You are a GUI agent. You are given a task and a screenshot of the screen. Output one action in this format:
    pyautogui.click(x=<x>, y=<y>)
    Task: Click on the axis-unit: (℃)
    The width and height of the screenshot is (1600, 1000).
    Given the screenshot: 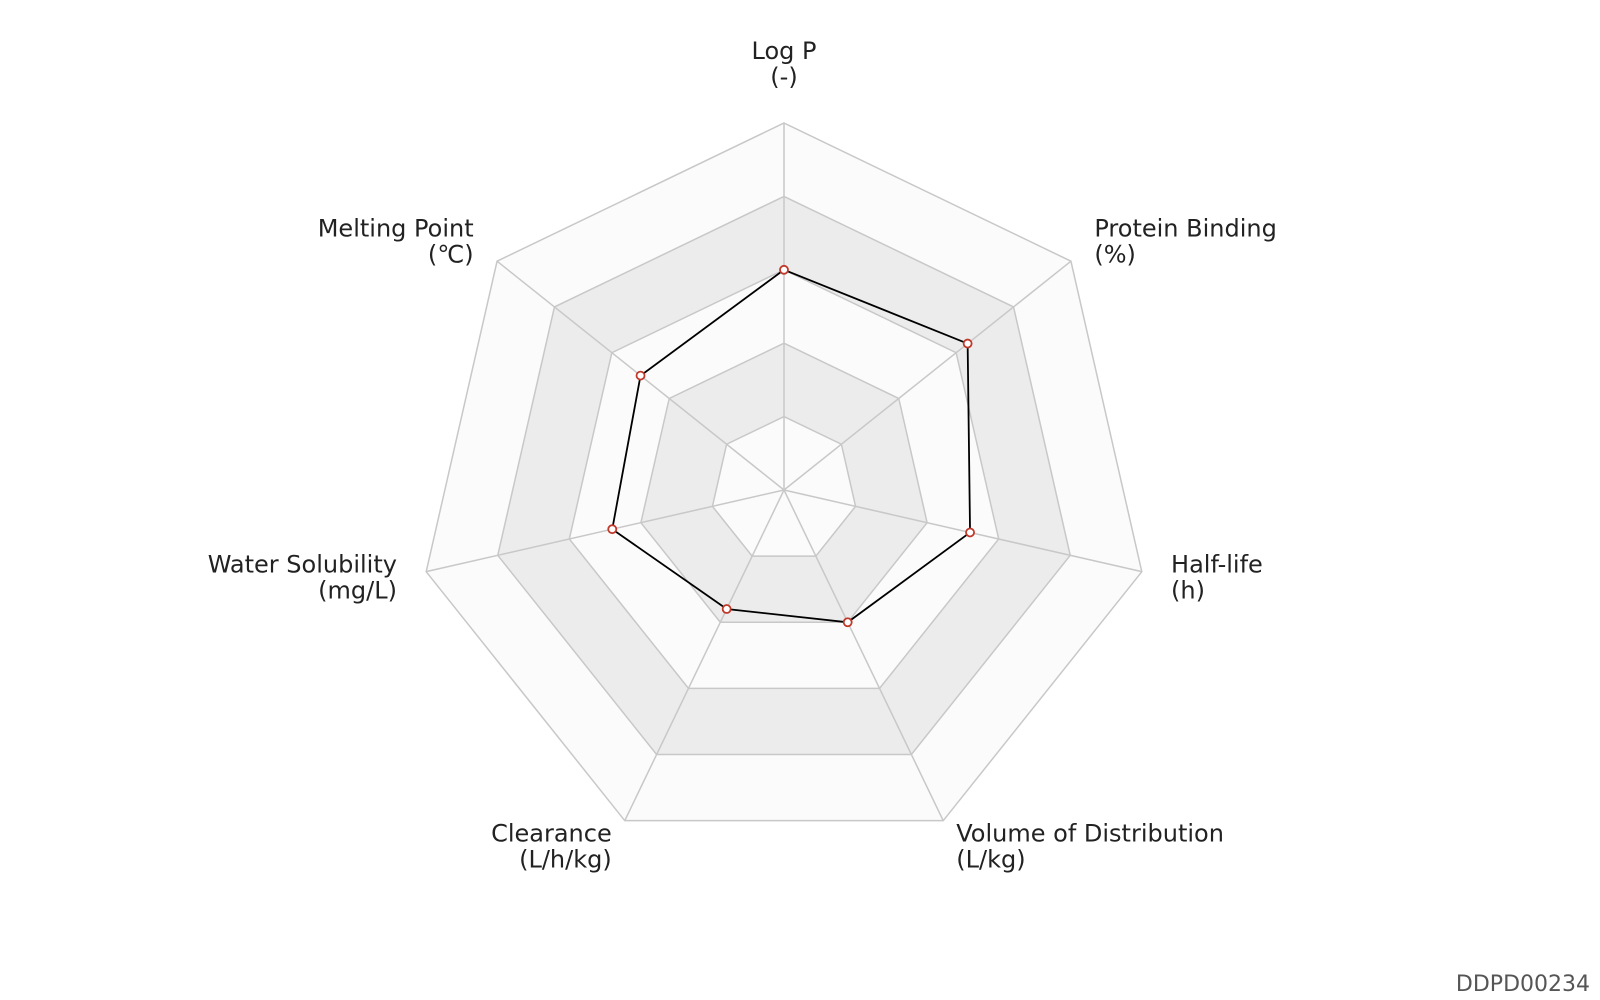 What is the action you would take?
    pyautogui.click(x=451, y=254)
    